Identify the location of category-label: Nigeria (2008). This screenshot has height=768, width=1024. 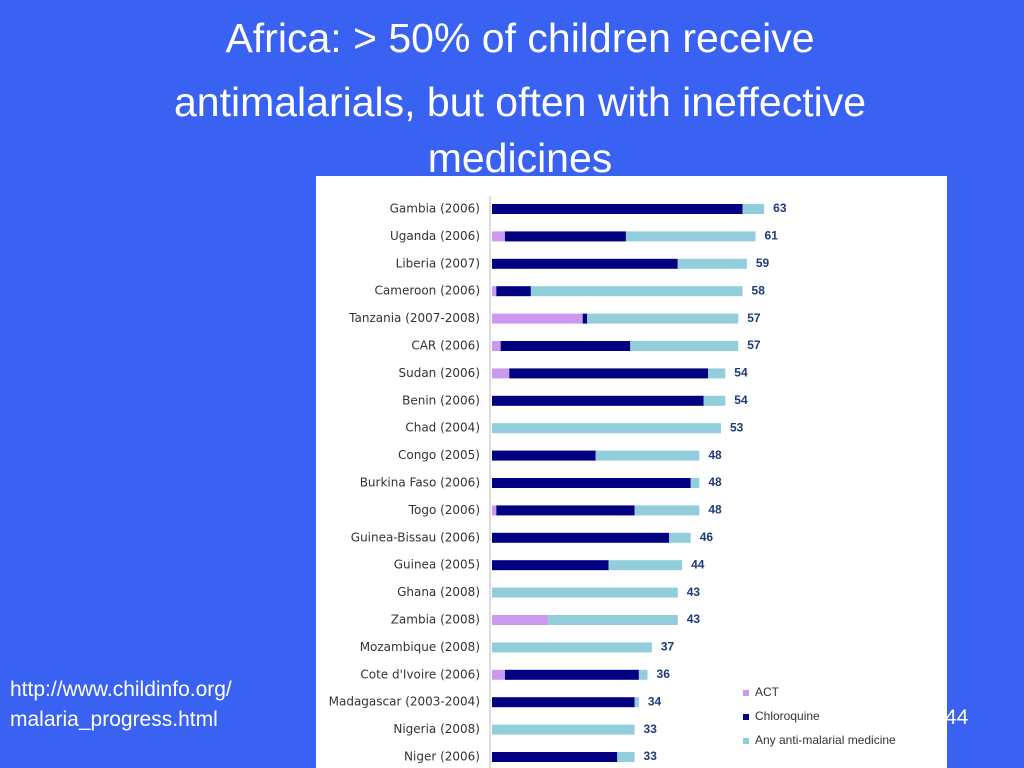
(436, 729).